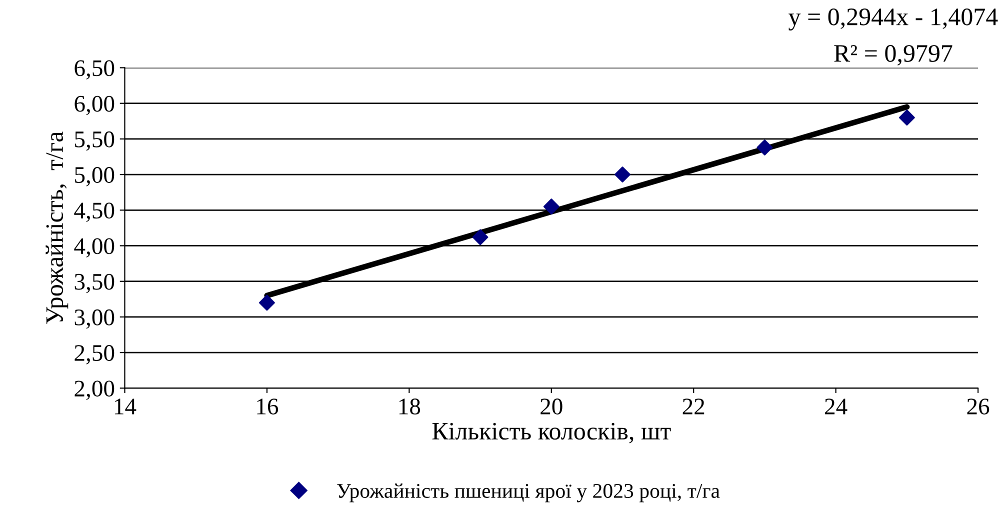 The height and width of the screenshot is (521, 998). What do you see at coordinates (94, 248) in the screenshot?
I see `y-tick-label: 4,00` at bounding box center [94, 248].